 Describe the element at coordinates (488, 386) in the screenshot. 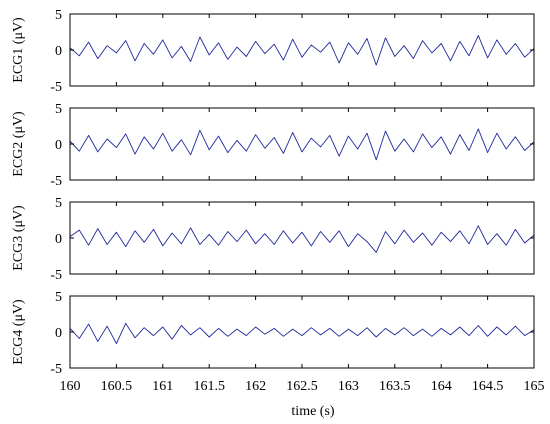

I see `x-tick-label: 164.5` at that location.